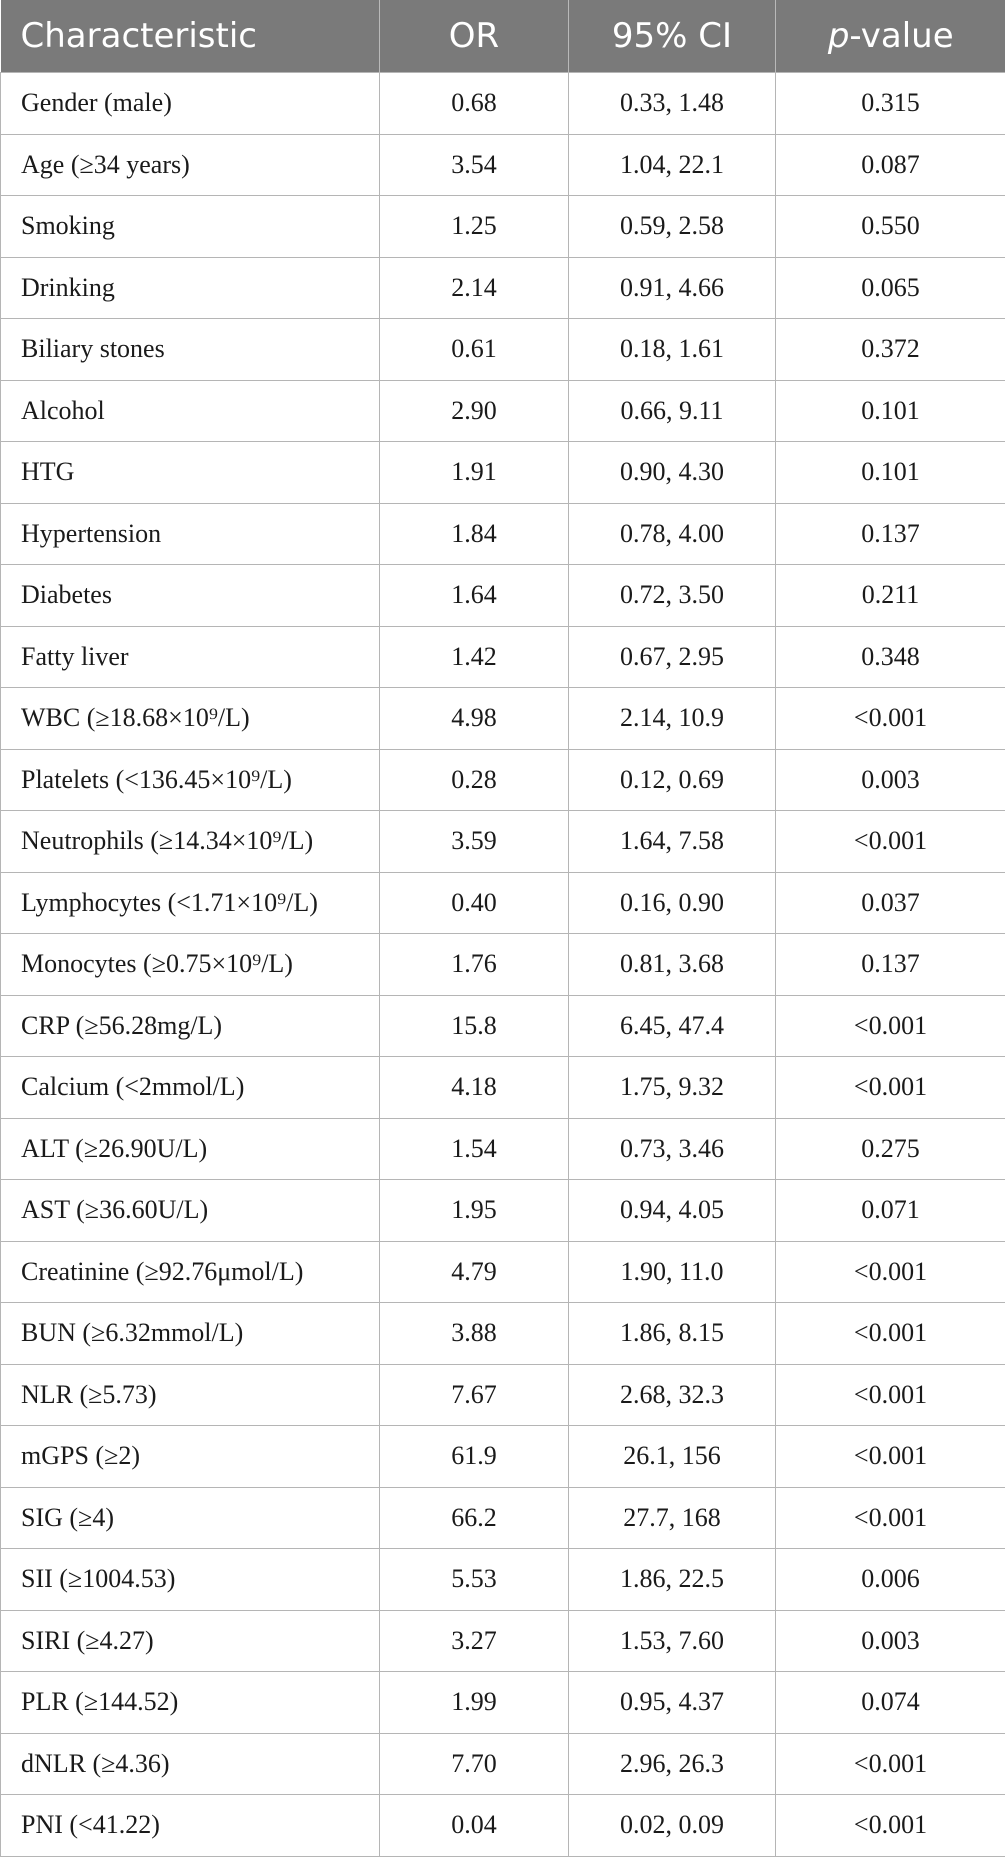 The width and height of the screenshot is (1005, 1871). What do you see at coordinates (672, 718) in the screenshot?
I see `cell-ci: 2.14, 10.9` at bounding box center [672, 718].